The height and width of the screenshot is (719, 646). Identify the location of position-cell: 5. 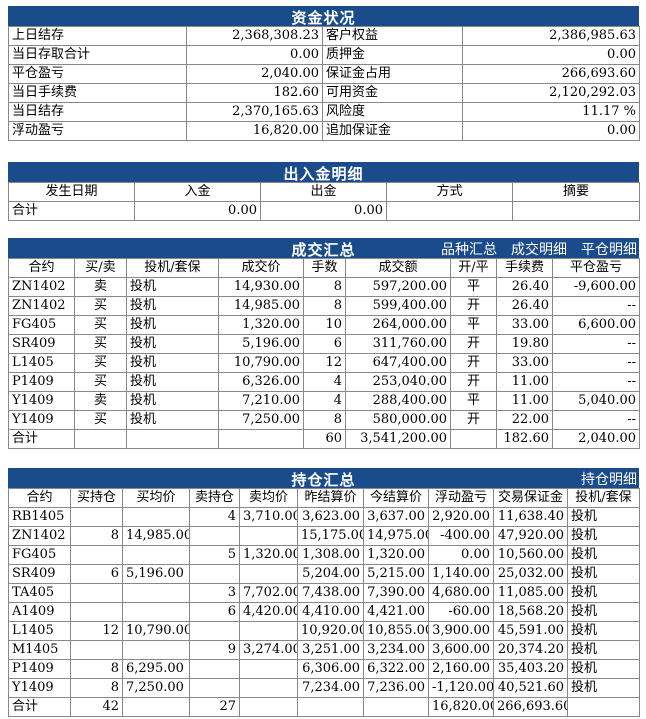
(214, 555).